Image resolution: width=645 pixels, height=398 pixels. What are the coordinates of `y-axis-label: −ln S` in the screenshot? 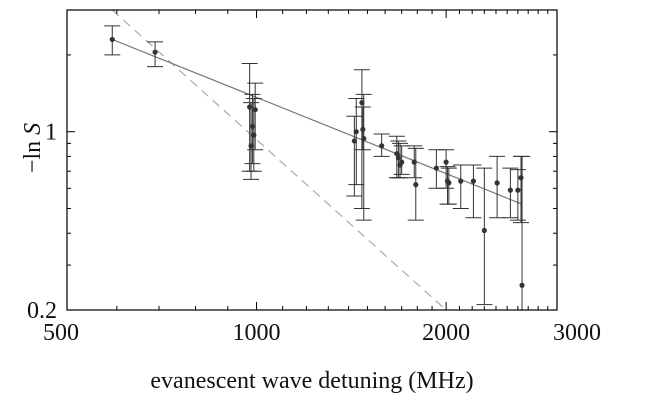 It's located at (33, 148).